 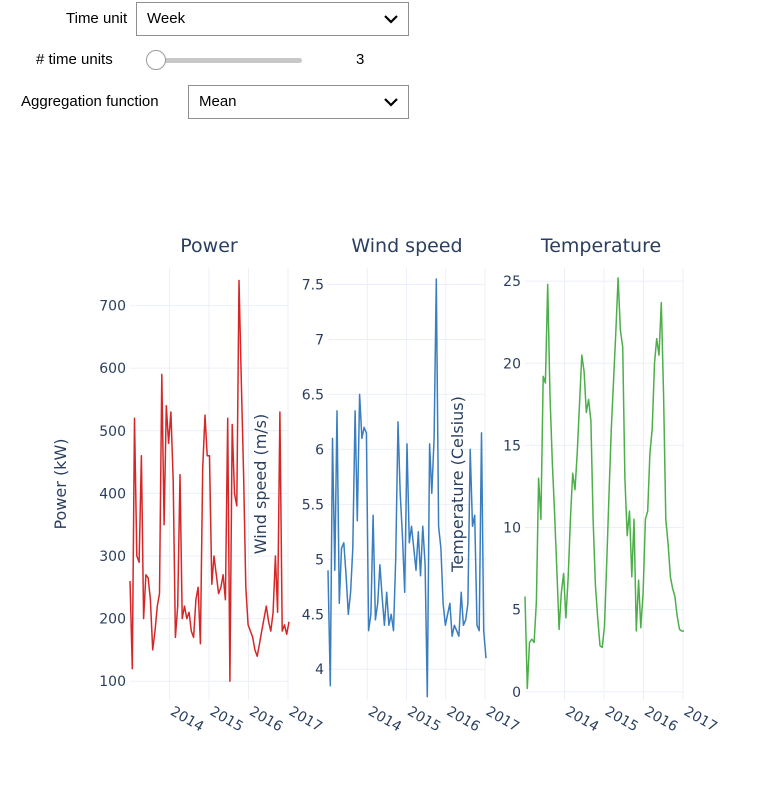 What do you see at coordinates (298, 102) in the screenshot?
I see `aggregation-select: Mean` at bounding box center [298, 102].